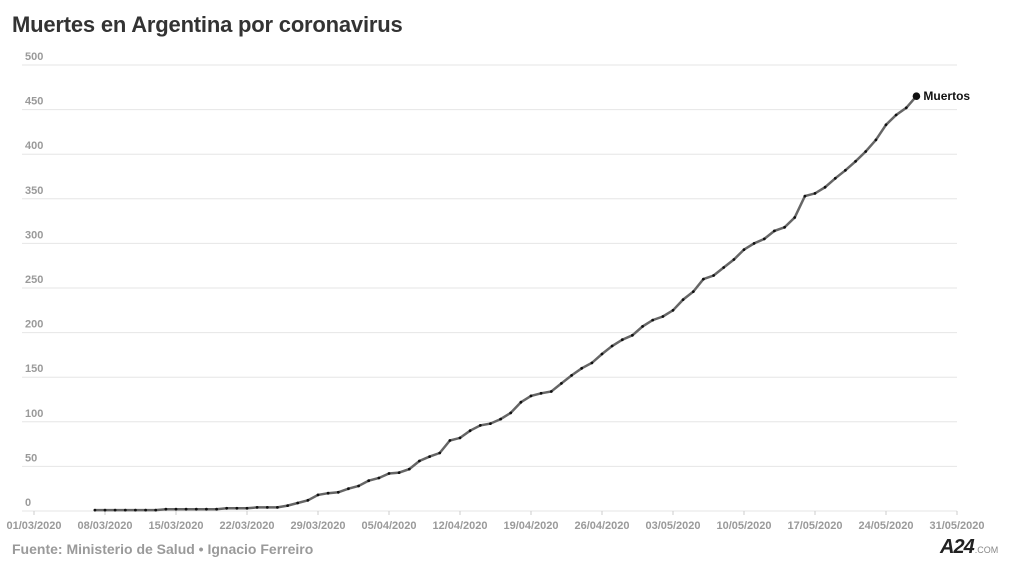 The width and height of the screenshot is (1024, 576). I want to click on series-label-muertos: Muertos, so click(946, 96).